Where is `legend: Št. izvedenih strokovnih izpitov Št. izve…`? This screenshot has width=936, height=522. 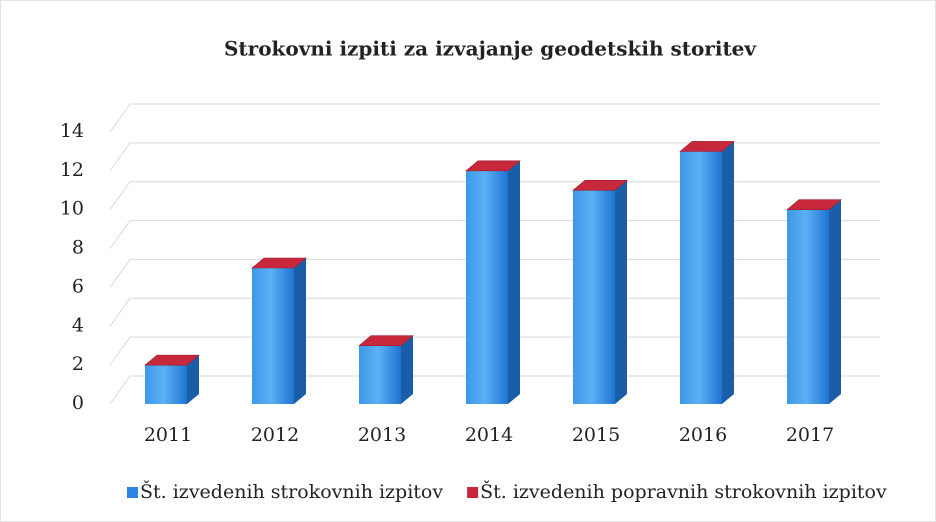 legend: Št. izvedenih strokovnih izpitov Št. izve… is located at coordinates (507, 491).